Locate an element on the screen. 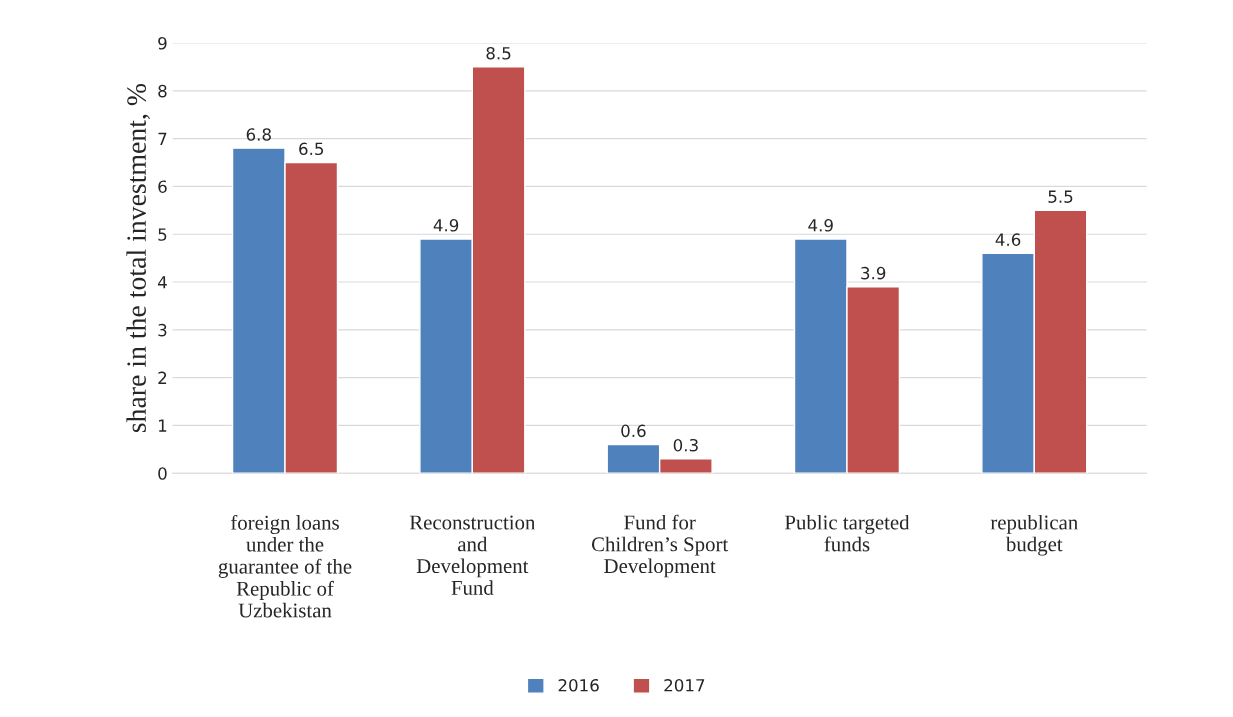  y-axis-title: share in the total investment, % is located at coordinates (138, 258).